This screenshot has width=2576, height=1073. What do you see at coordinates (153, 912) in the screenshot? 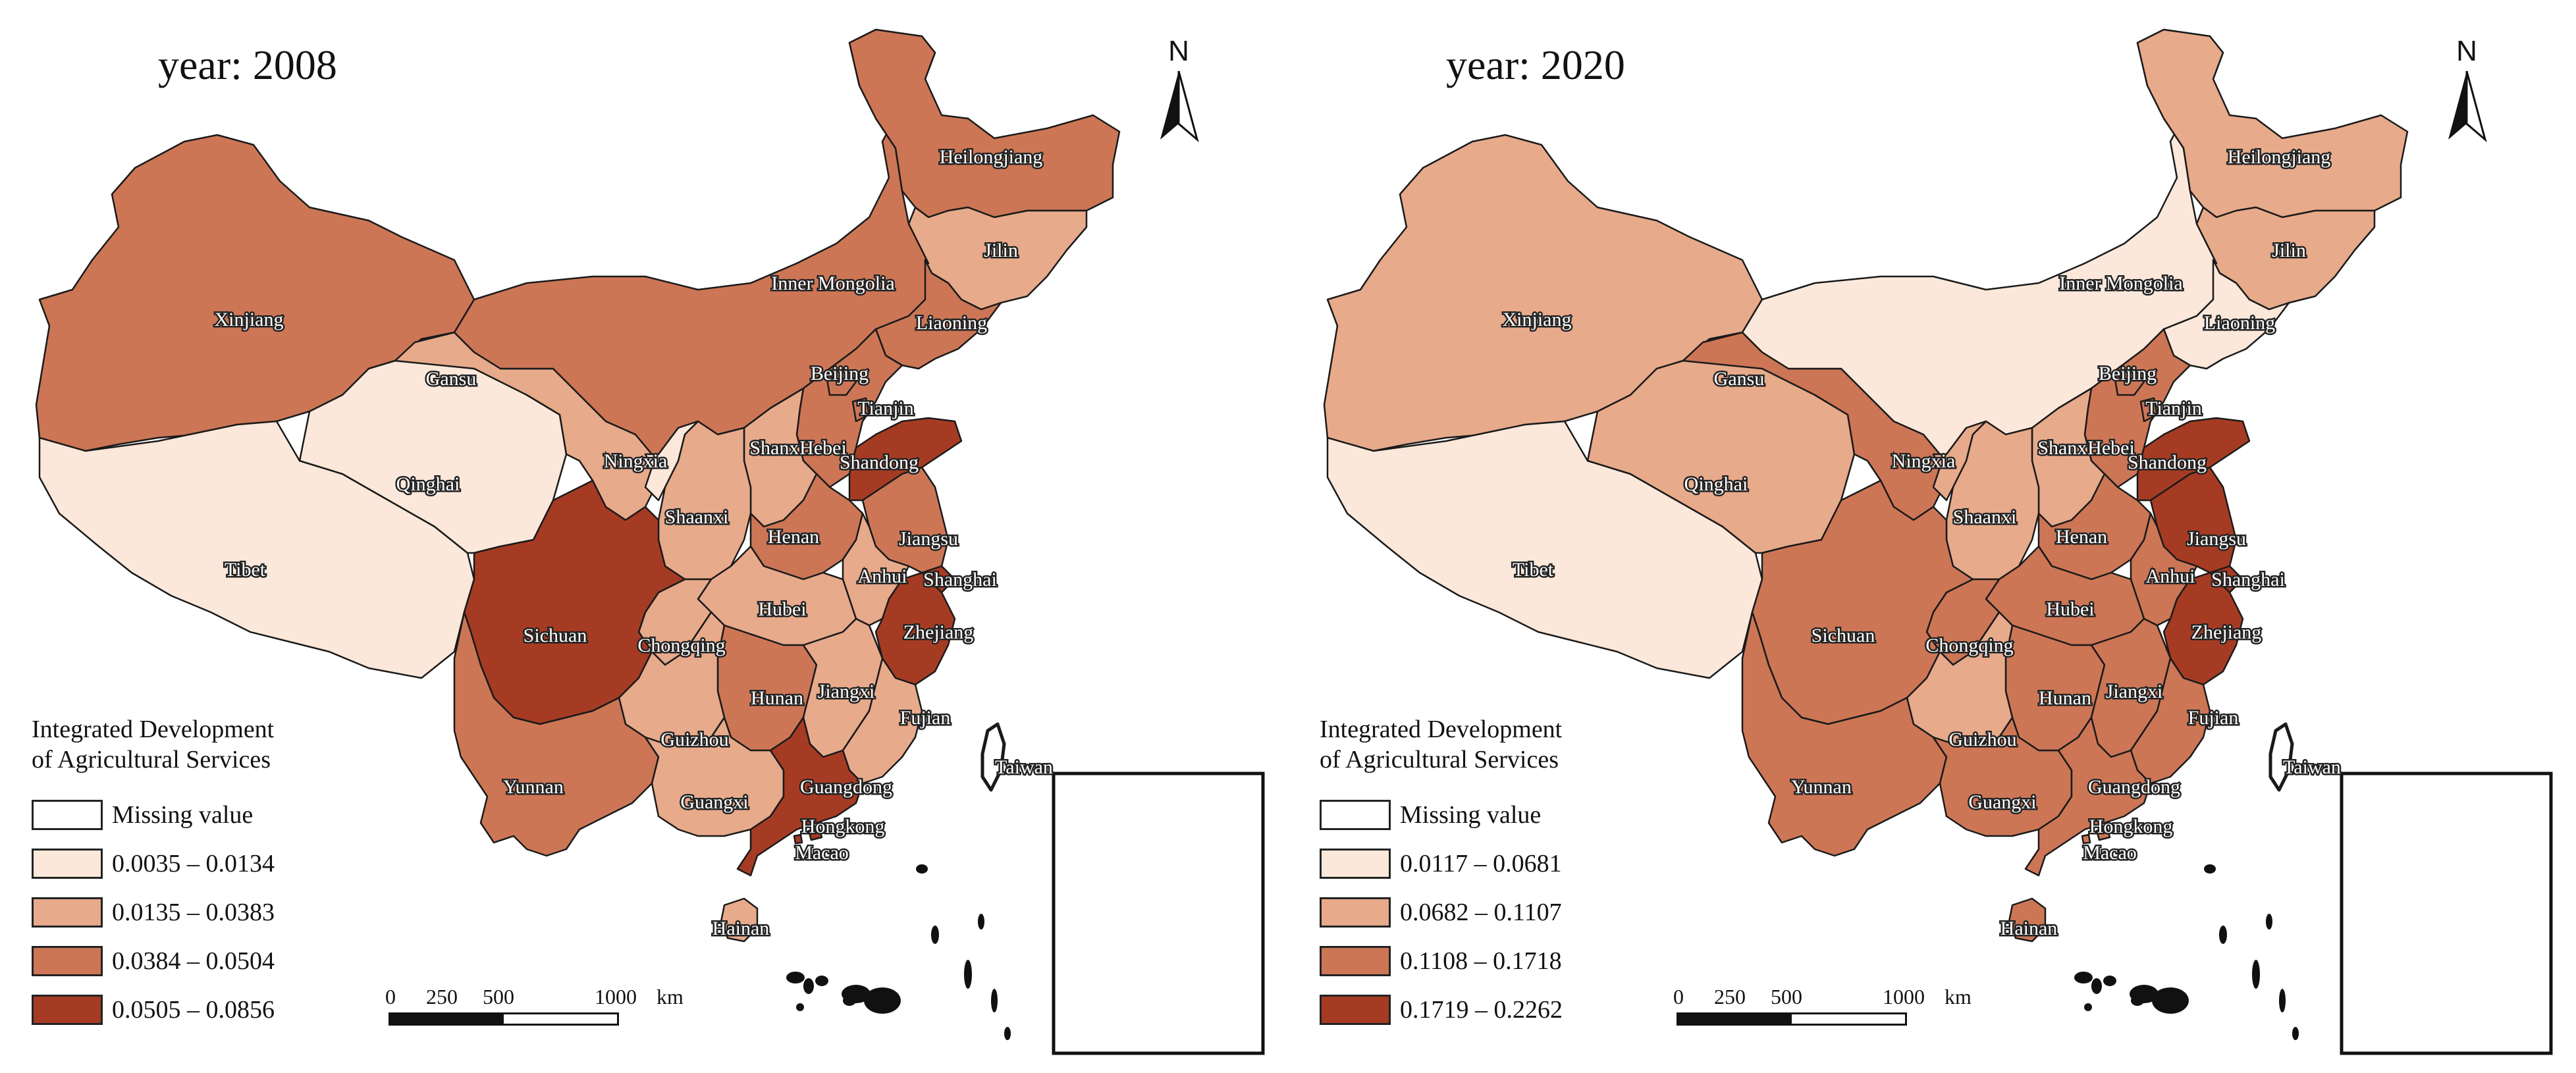
I see `legend-item-class-2: 0.0135 – 0.0383` at bounding box center [153, 912].